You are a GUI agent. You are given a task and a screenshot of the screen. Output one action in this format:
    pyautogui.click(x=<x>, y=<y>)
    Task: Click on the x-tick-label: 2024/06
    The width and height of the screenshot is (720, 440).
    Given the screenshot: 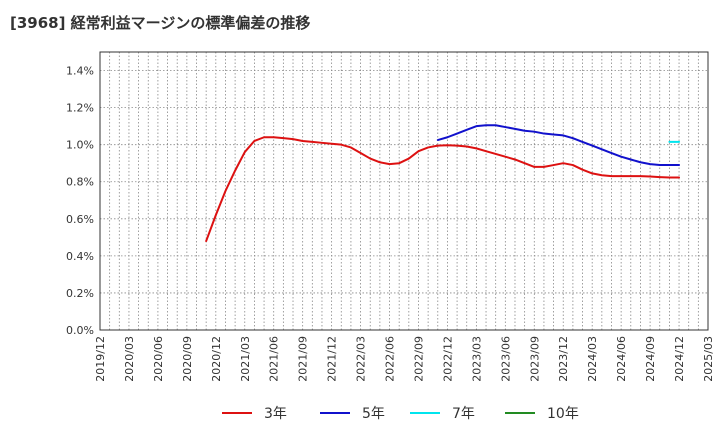 What is the action you would take?
    pyautogui.click(x=621, y=359)
    